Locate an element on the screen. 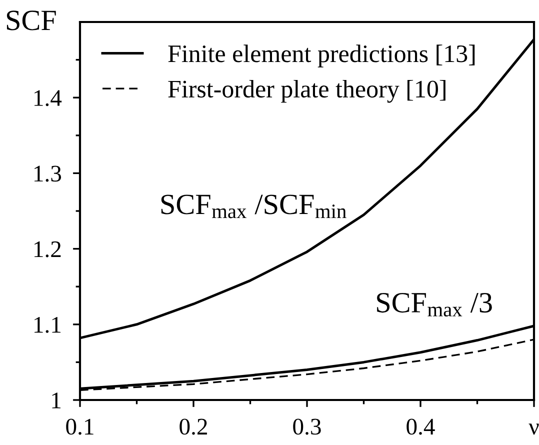  x-tick-label: 0.2 is located at coordinates (193, 426).